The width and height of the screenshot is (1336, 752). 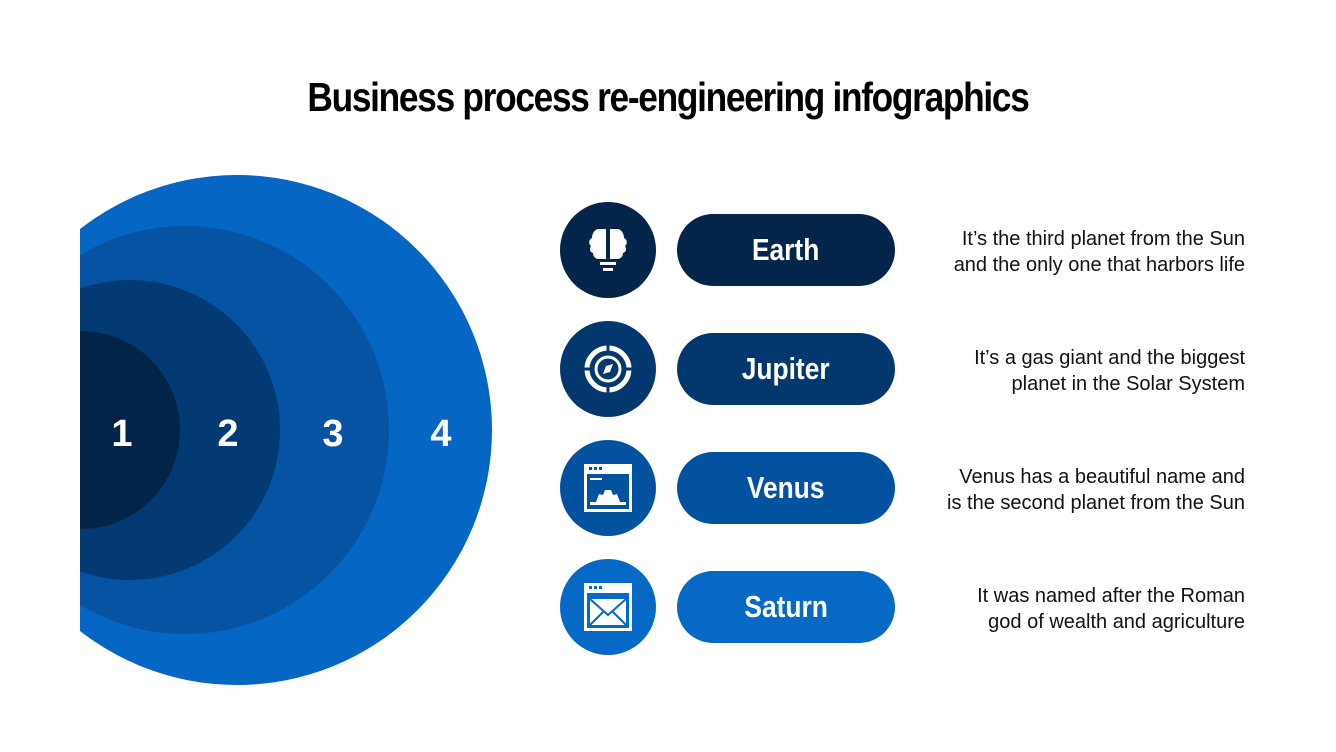 I want to click on pill-label: Saturn, so click(x=786, y=606).